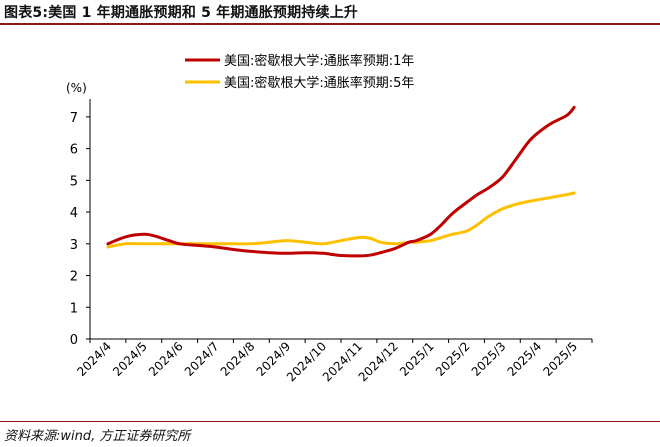 Image resolution: width=660 pixels, height=447 pixels. I want to click on y-tick-label: 0, so click(74, 340).